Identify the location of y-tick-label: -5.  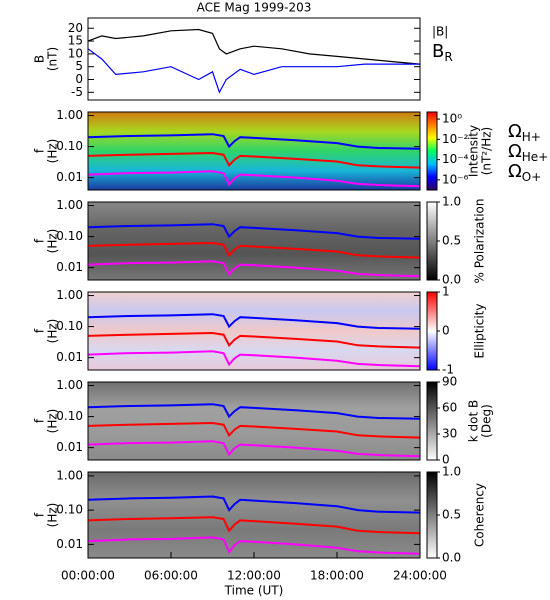
(77, 92).